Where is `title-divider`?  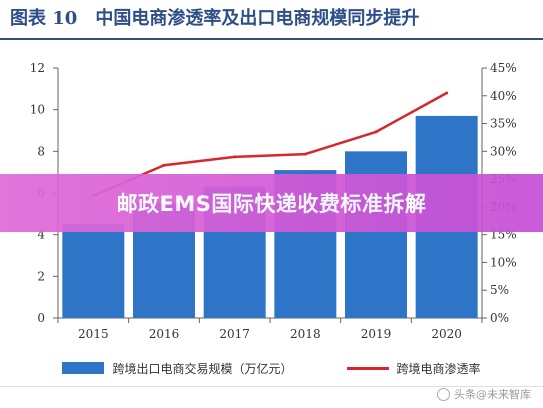
title-divider is located at coordinates (271, 39).